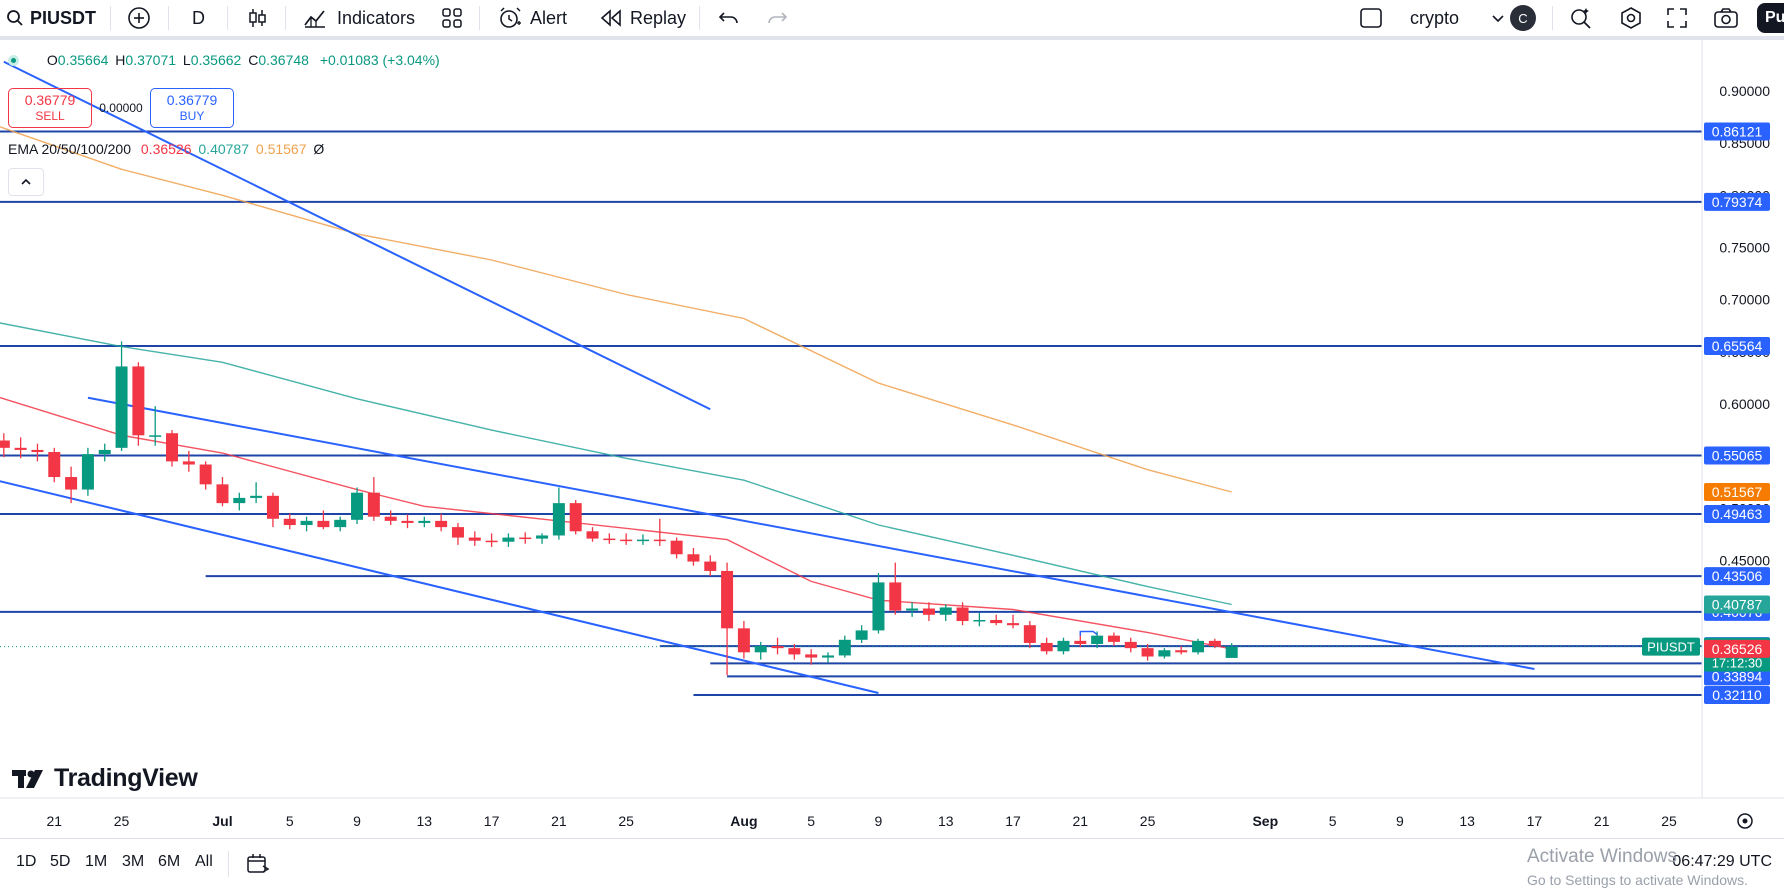 The width and height of the screenshot is (1784, 891). I want to click on level-price-tag: 0.49463, so click(1737, 514).